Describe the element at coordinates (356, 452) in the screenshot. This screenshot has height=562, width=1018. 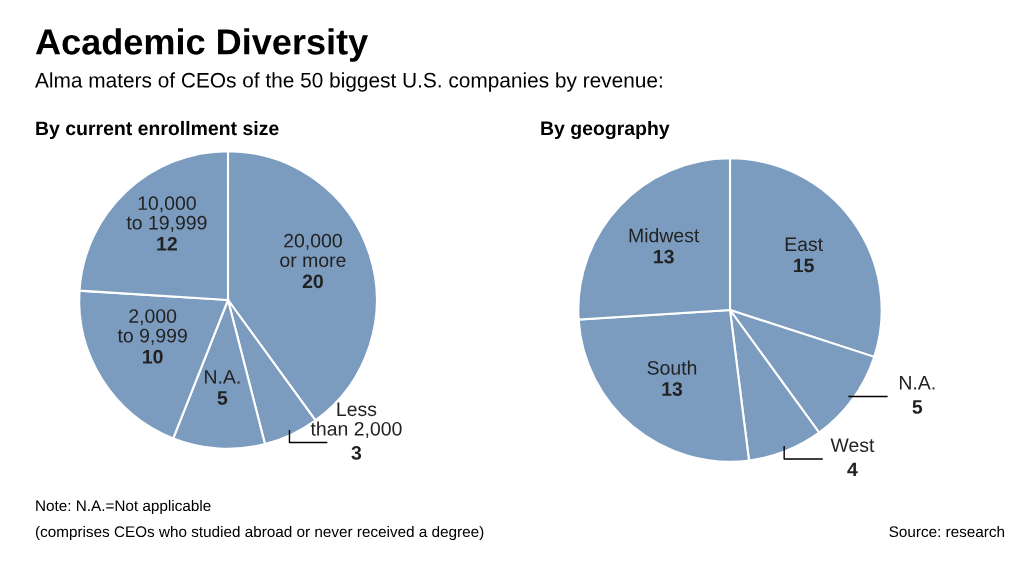
I see `data-label: 3` at that location.